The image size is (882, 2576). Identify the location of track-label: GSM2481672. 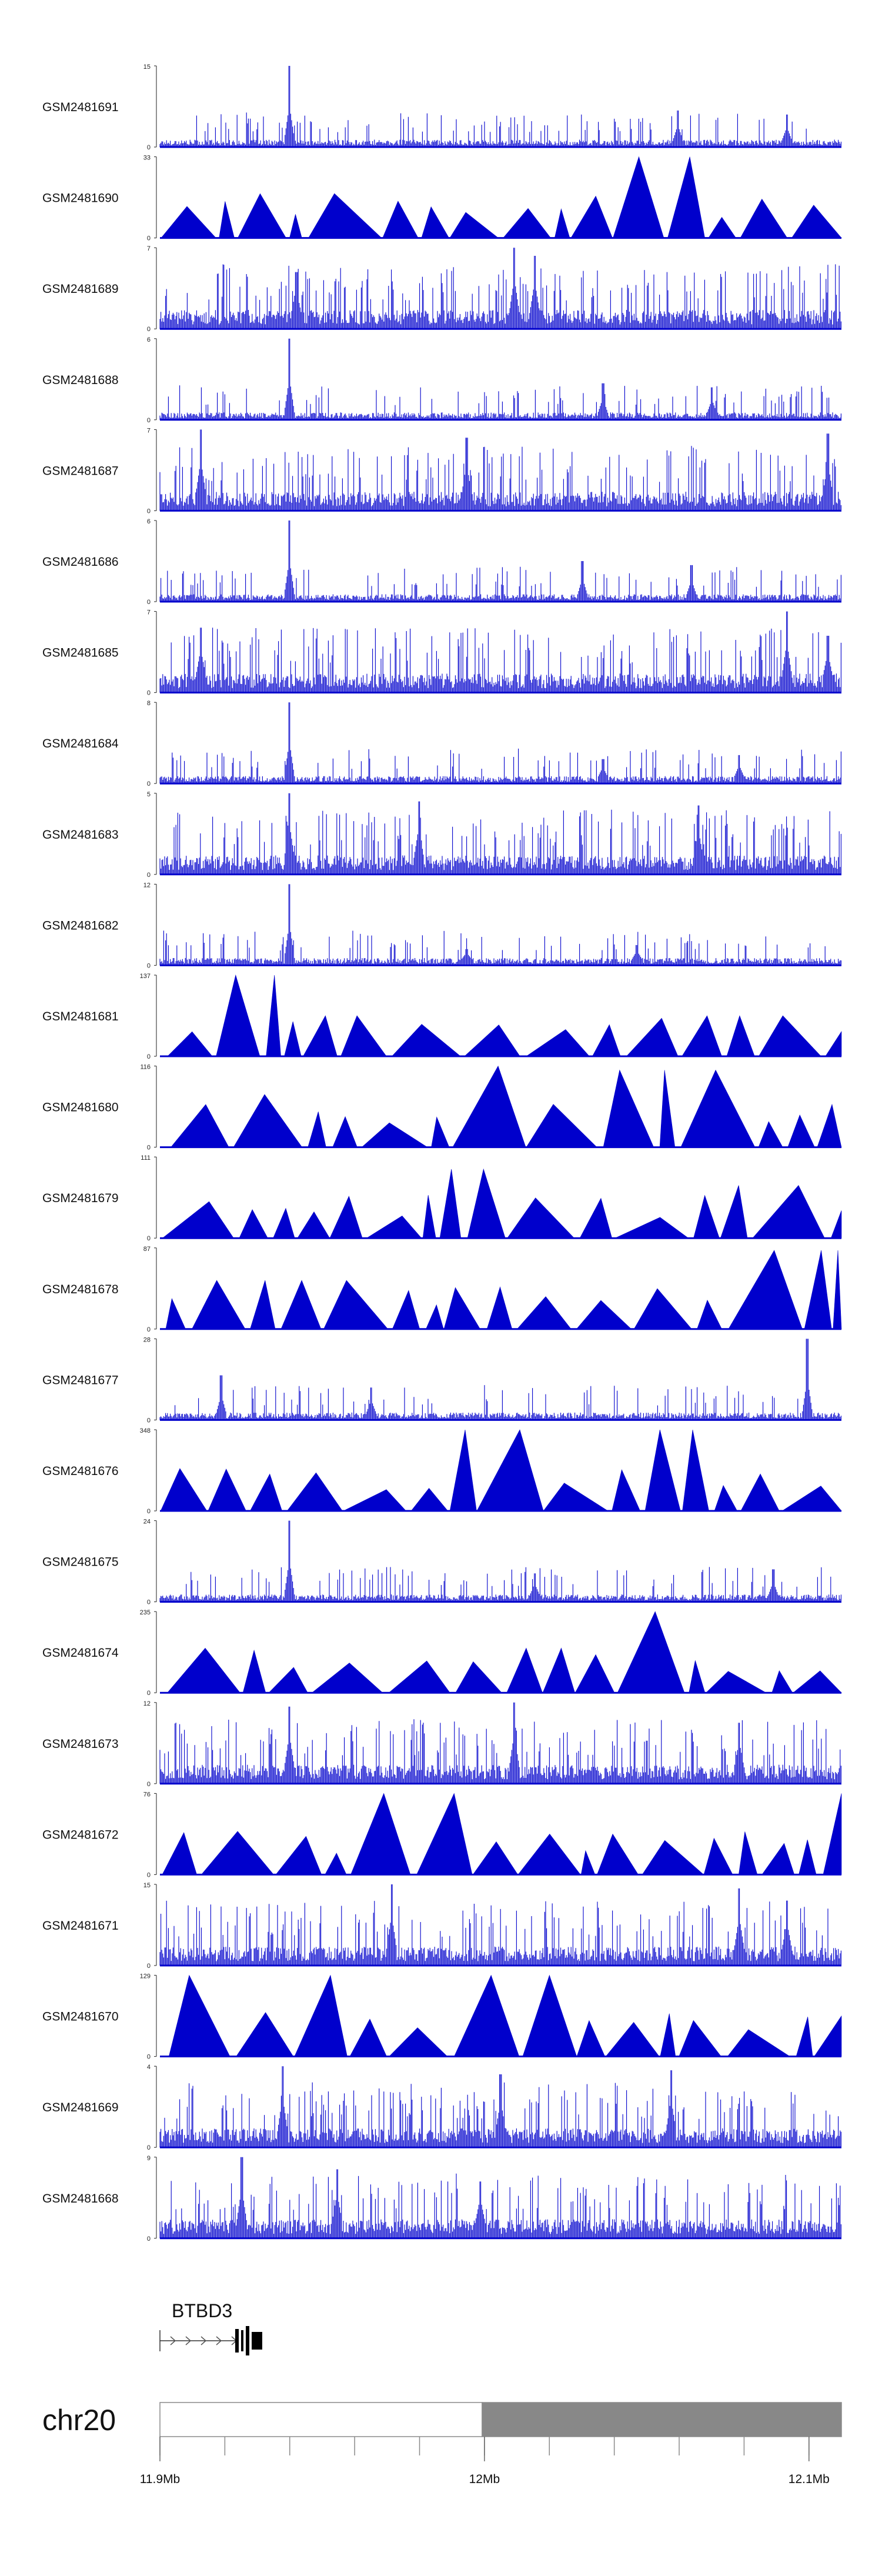
(80, 1834).